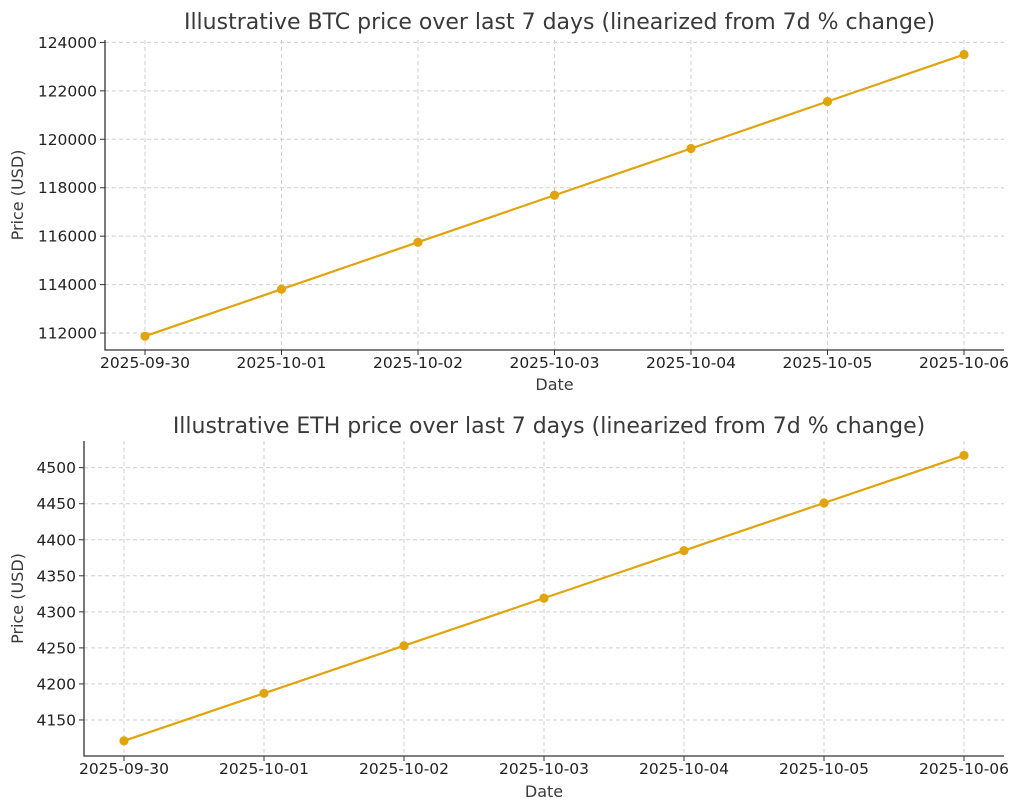 The height and width of the screenshot is (811, 1024). I want to click on y-tick-label: 114000, so click(67, 285).